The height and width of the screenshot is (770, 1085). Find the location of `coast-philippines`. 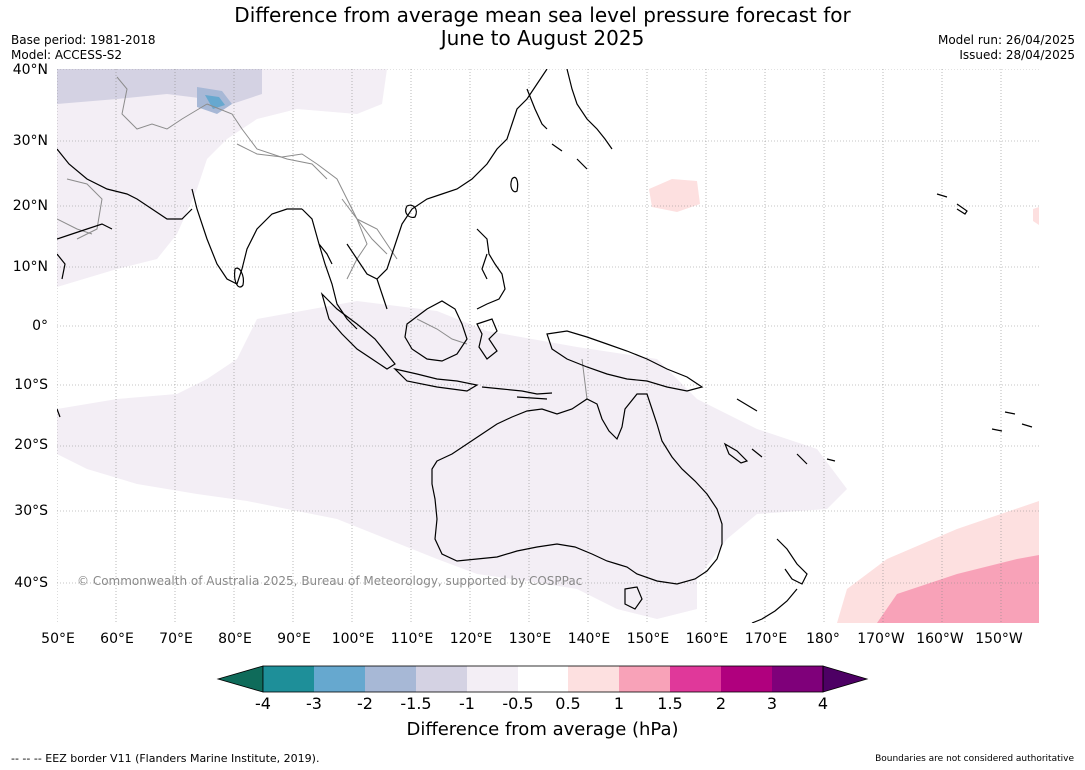

coast-philippines is located at coordinates (491, 269).